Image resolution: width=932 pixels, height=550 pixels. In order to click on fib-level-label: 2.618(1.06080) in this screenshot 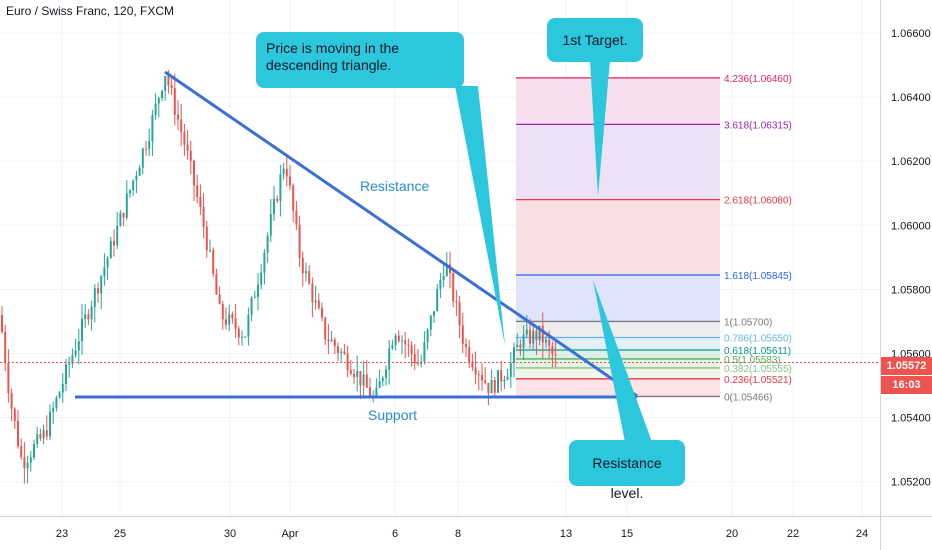, I will do `click(758, 201)`.